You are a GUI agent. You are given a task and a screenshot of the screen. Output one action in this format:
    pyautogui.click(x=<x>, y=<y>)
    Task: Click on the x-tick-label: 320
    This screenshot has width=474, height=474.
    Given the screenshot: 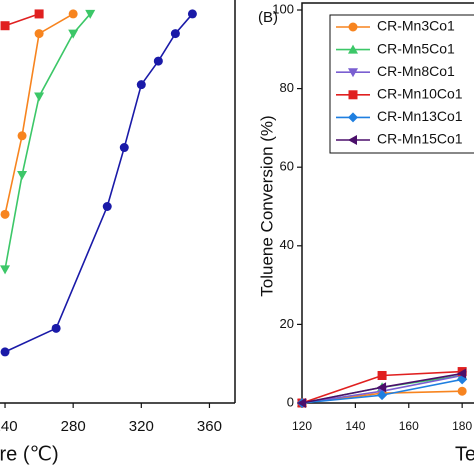 What is the action you would take?
    pyautogui.click(x=141, y=426)
    